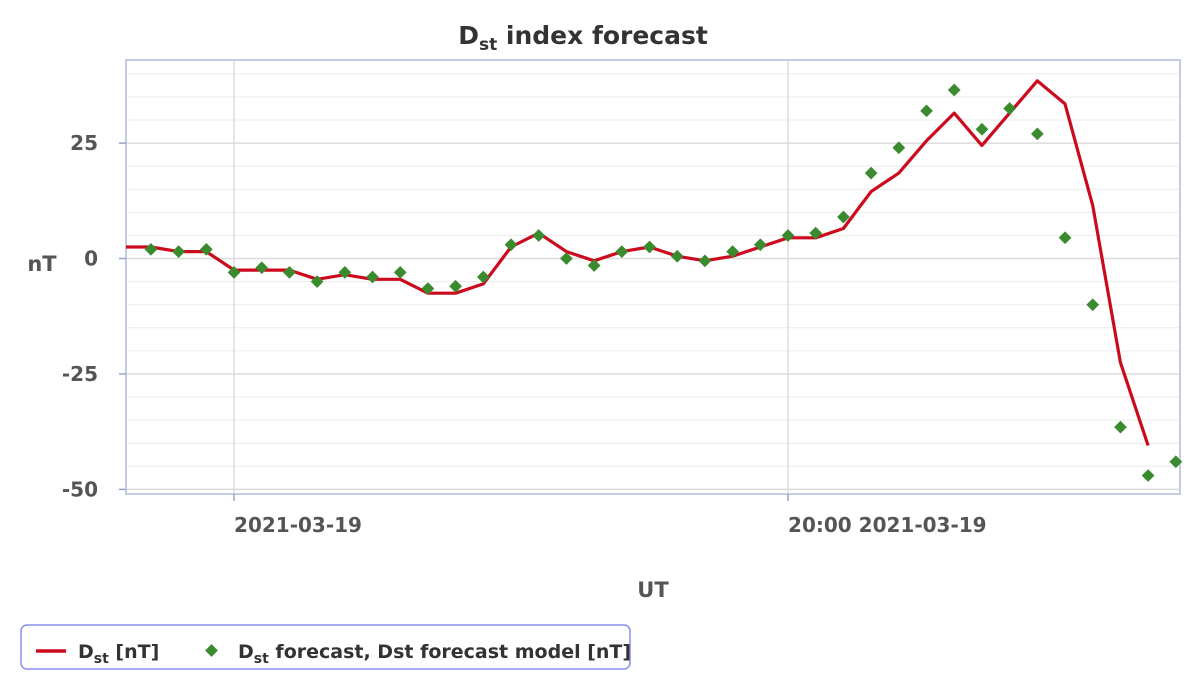 This screenshot has width=1200, height=700. I want to click on x-tick-label: 20:00 2021-03-19, so click(887, 525).